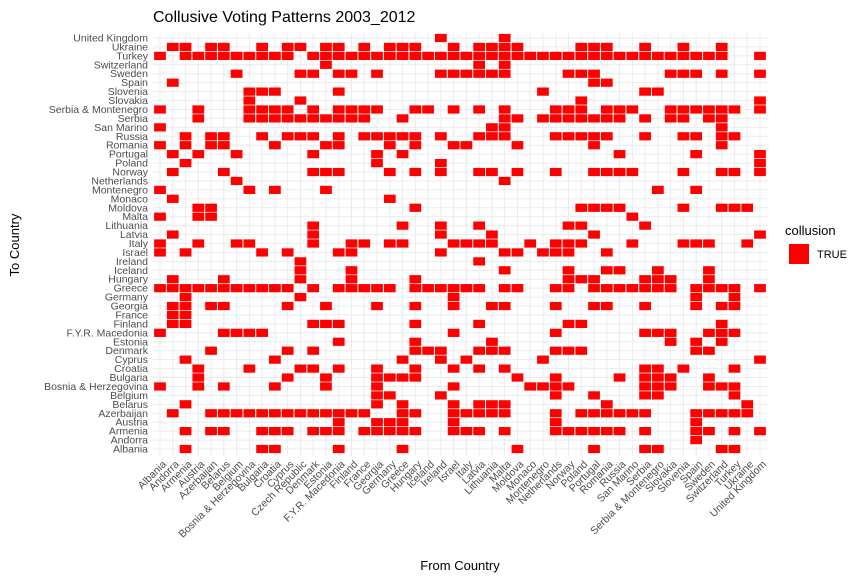  I want to click on y-tick-label: Greece, so click(131, 289).